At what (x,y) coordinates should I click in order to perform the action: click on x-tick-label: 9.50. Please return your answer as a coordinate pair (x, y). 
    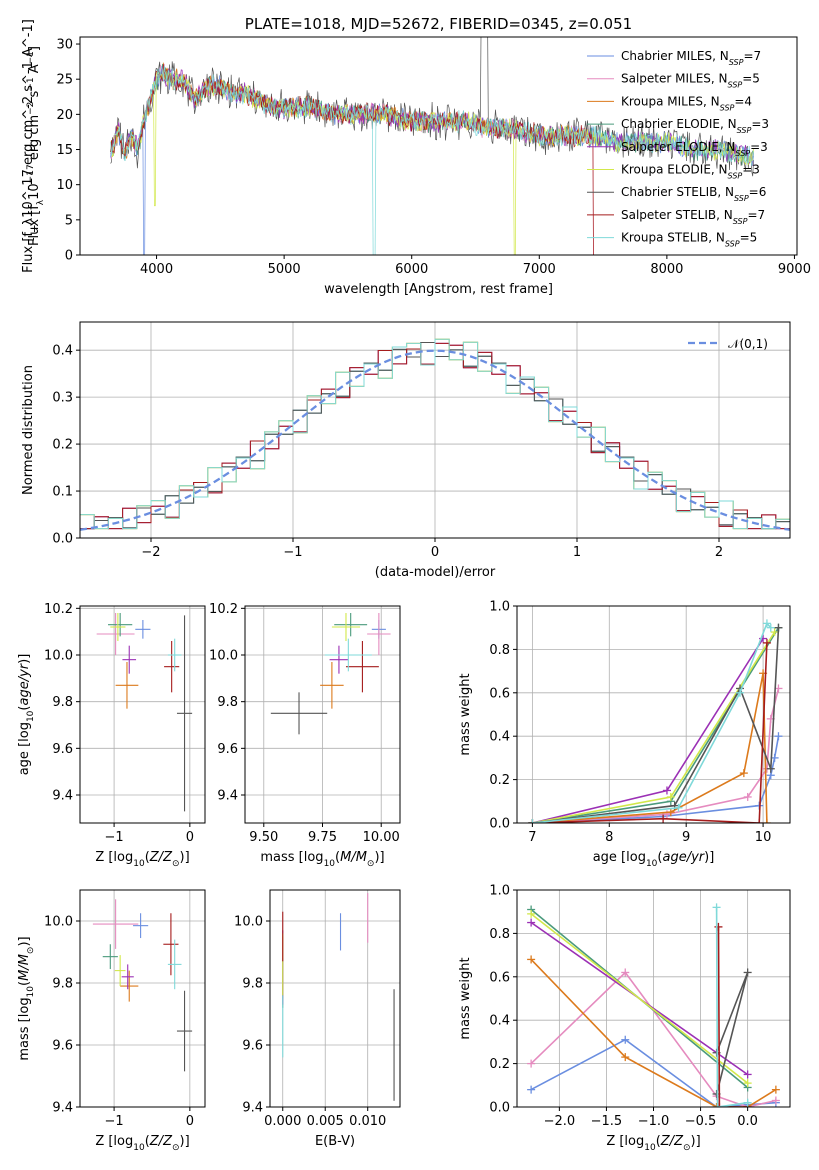
    Looking at the image, I should click on (263, 837).